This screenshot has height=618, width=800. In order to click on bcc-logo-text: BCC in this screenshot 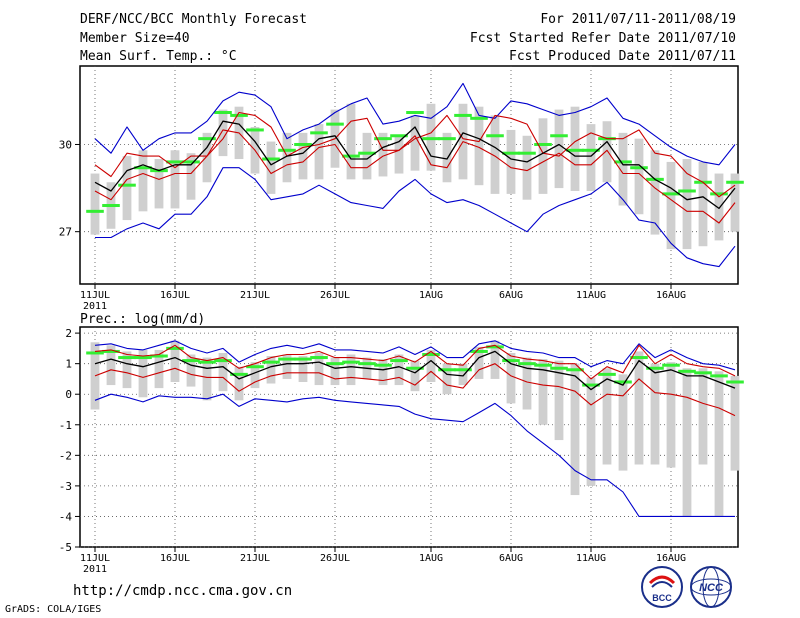, I will do `click(662, 598)`.